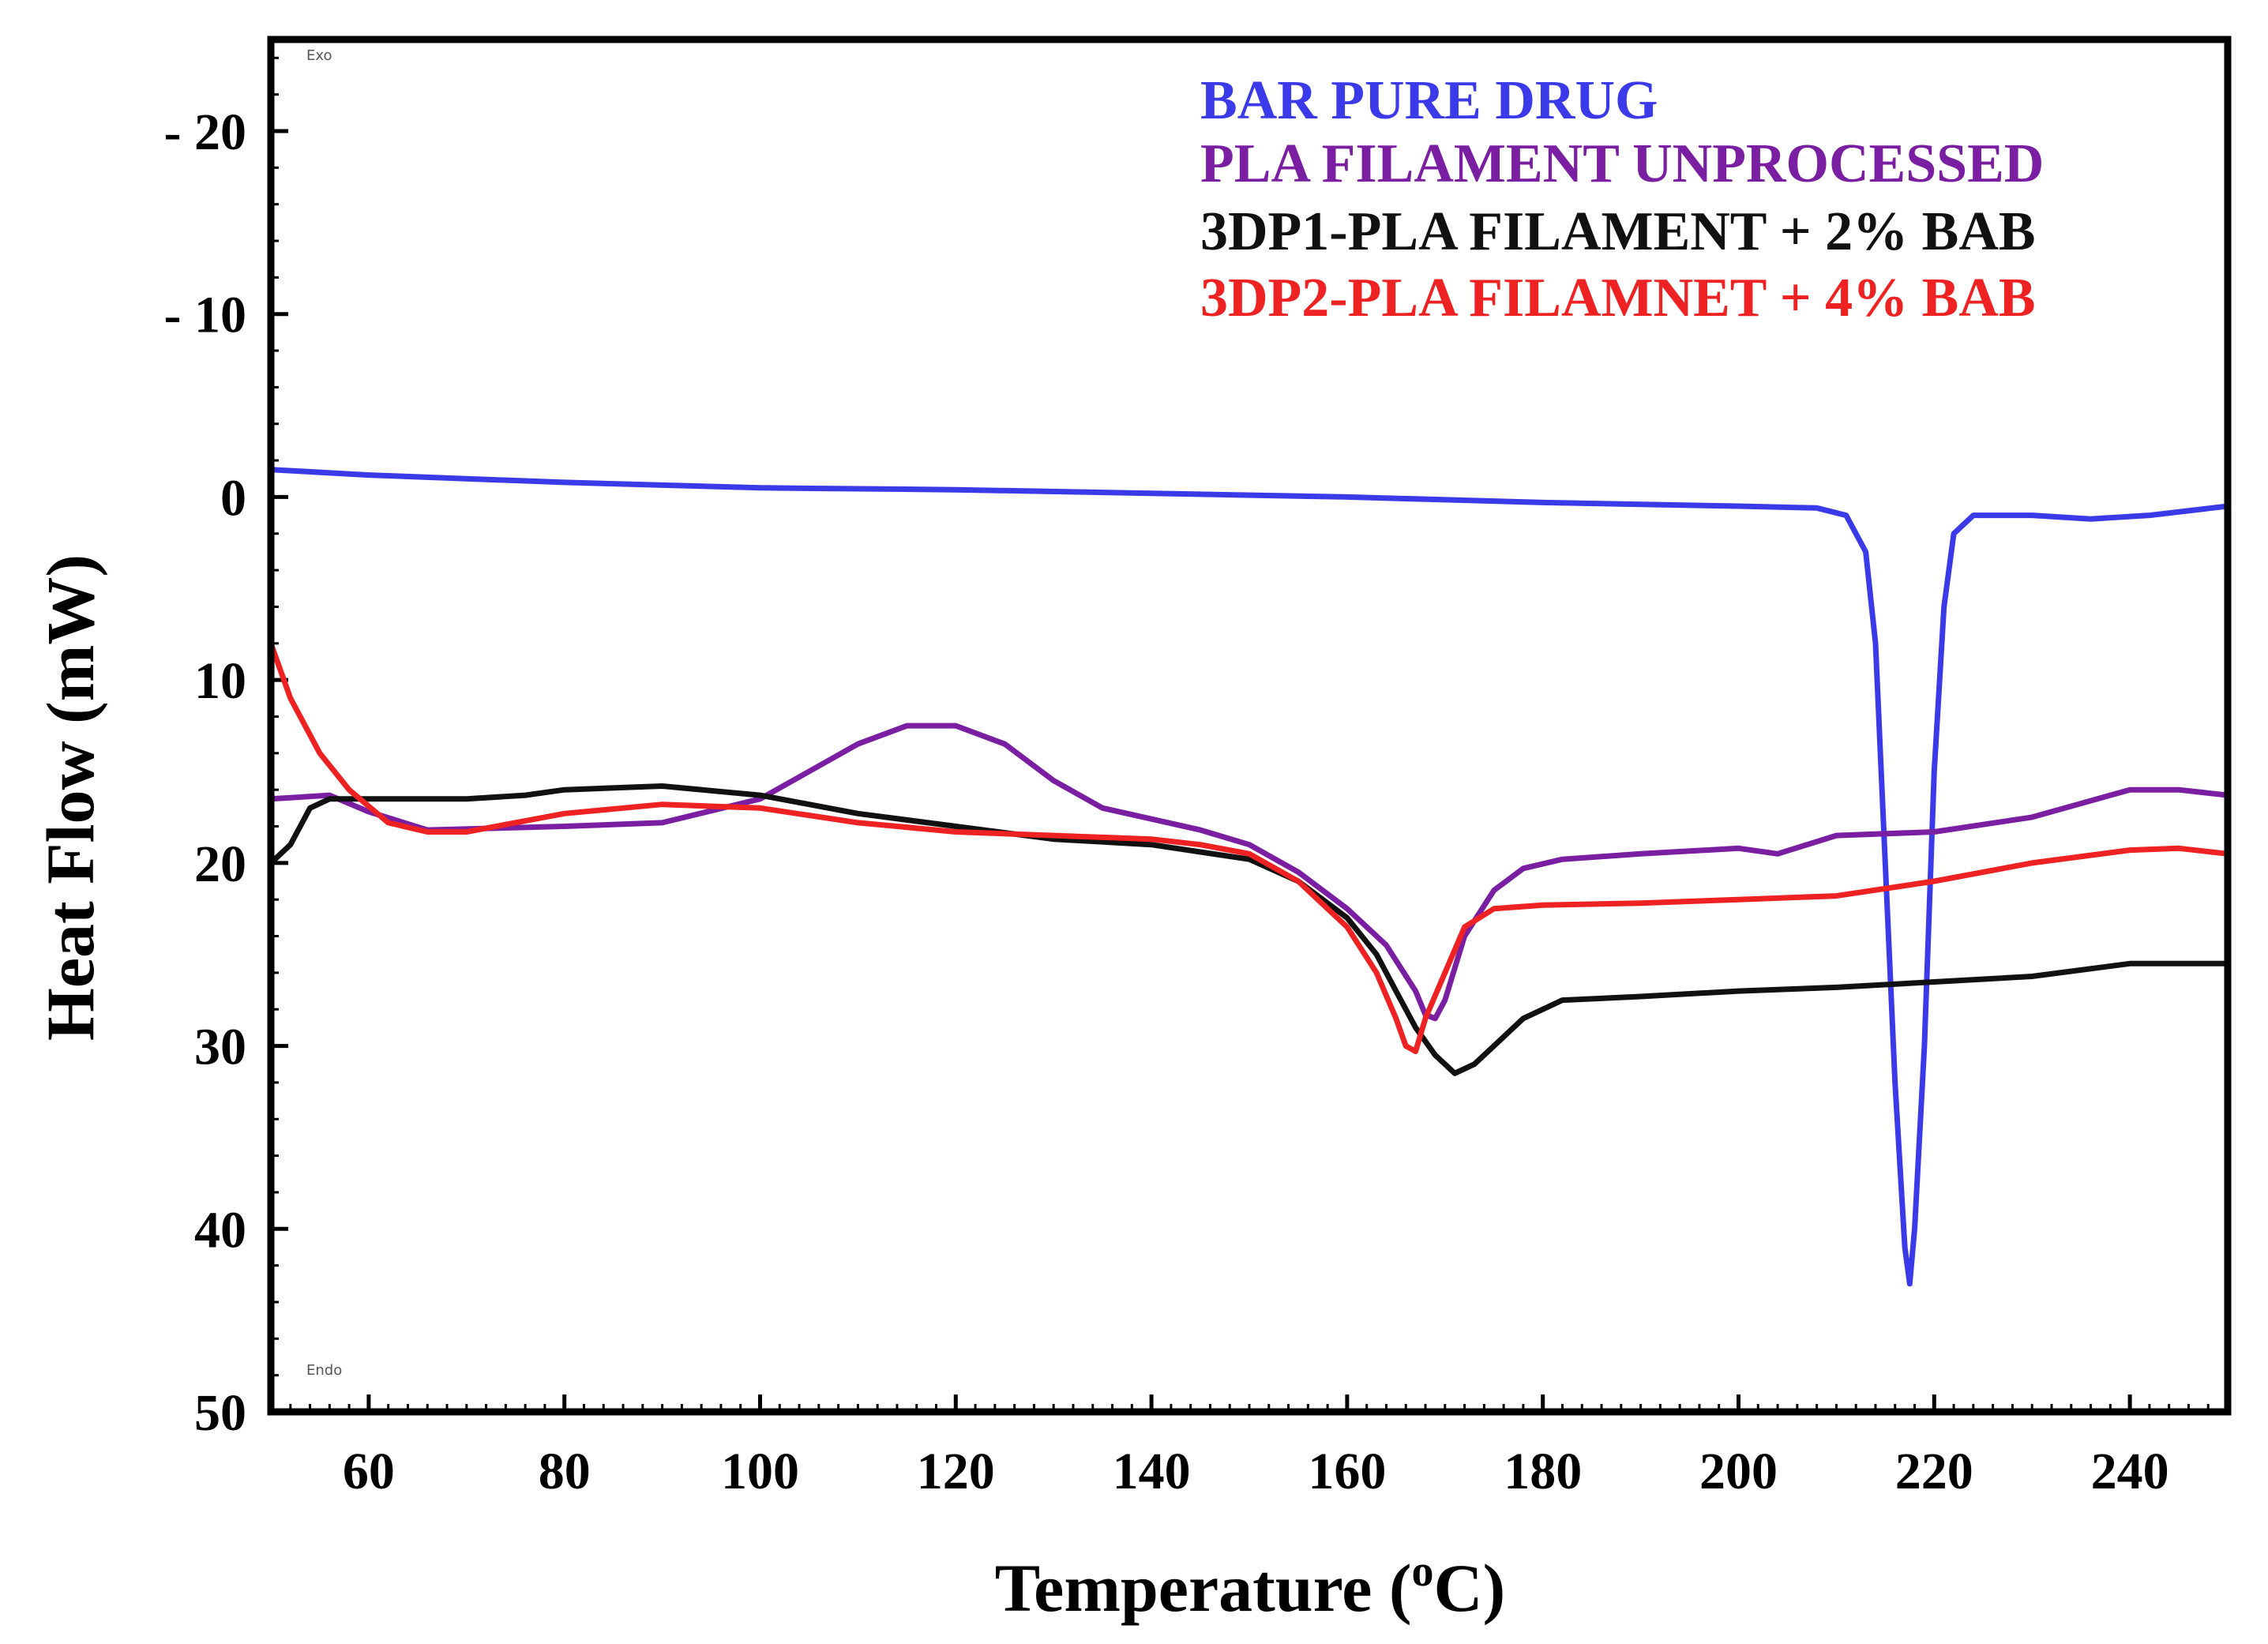 Image resolution: width=2268 pixels, height=1644 pixels. Describe the element at coordinates (70, 797) in the screenshot. I see `y-axis-title: Heat Flow (mW)` at that location.